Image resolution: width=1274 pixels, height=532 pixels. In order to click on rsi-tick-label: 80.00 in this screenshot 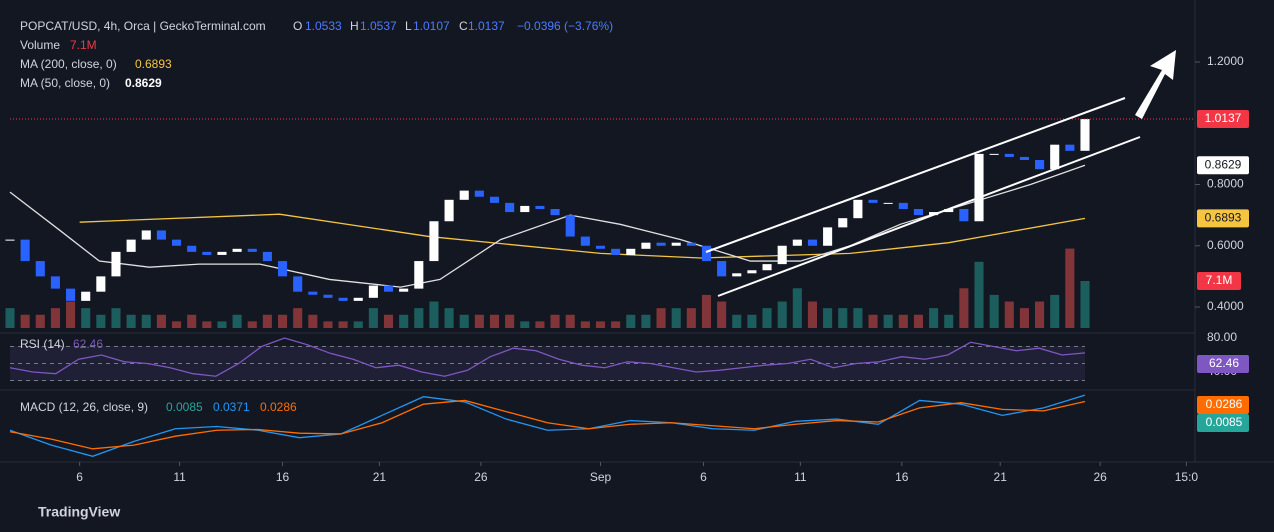, I will do `click(1222, 337)`.